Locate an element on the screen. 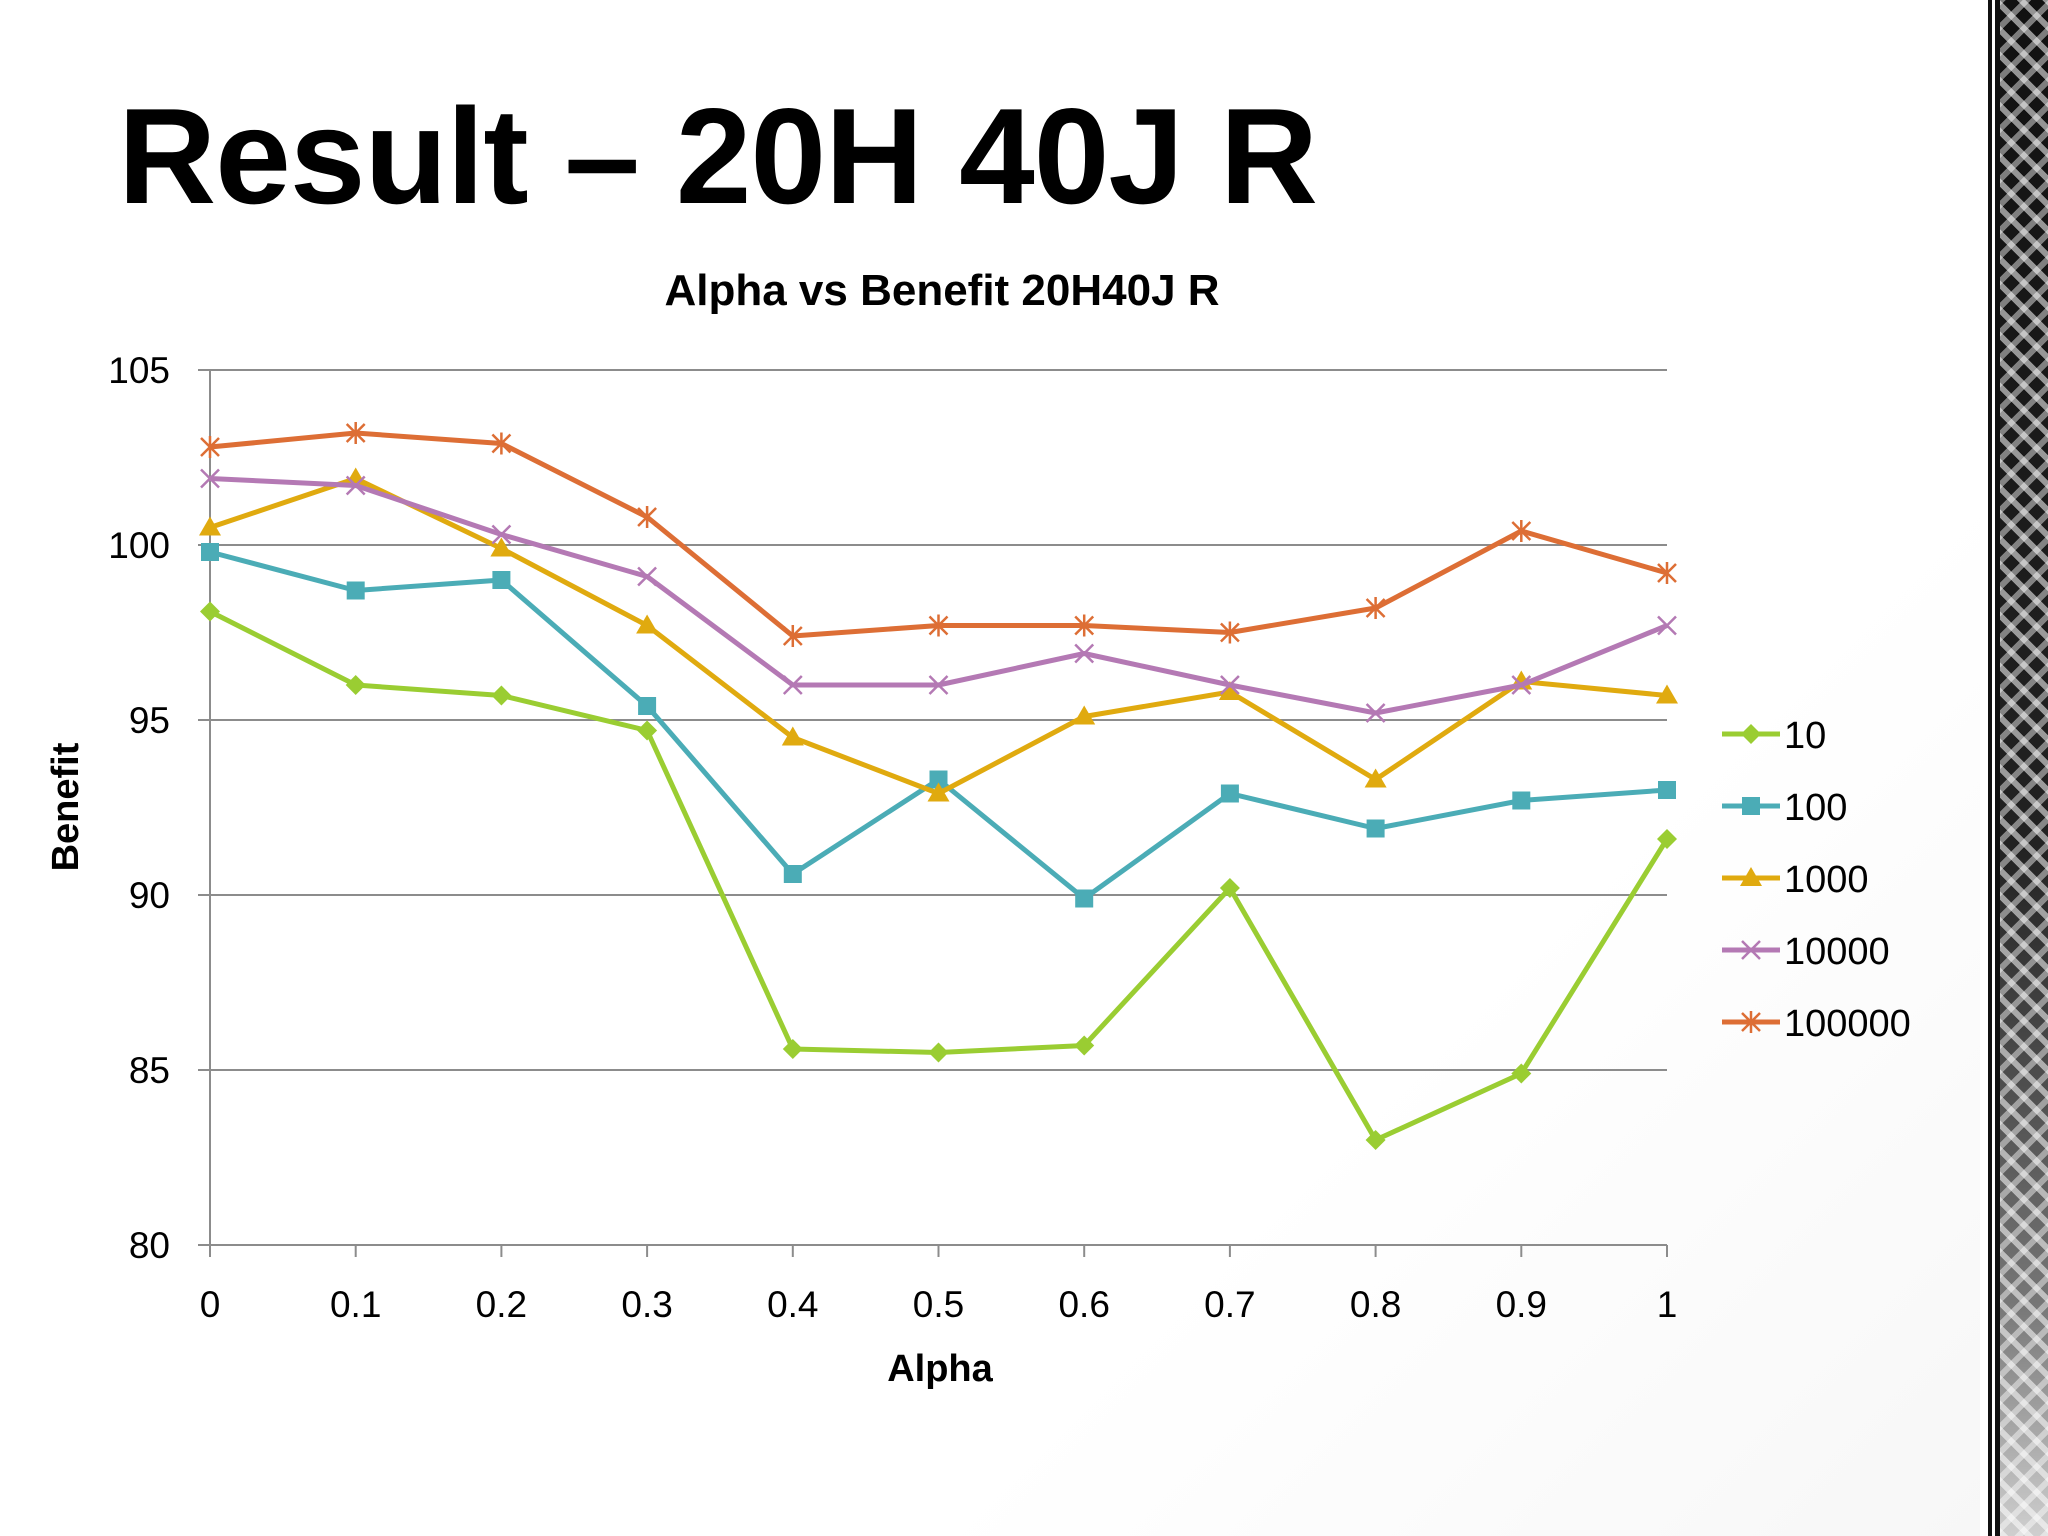  legend: 10 100 1000 10000 100000 is located at coordinates (1816, 880).